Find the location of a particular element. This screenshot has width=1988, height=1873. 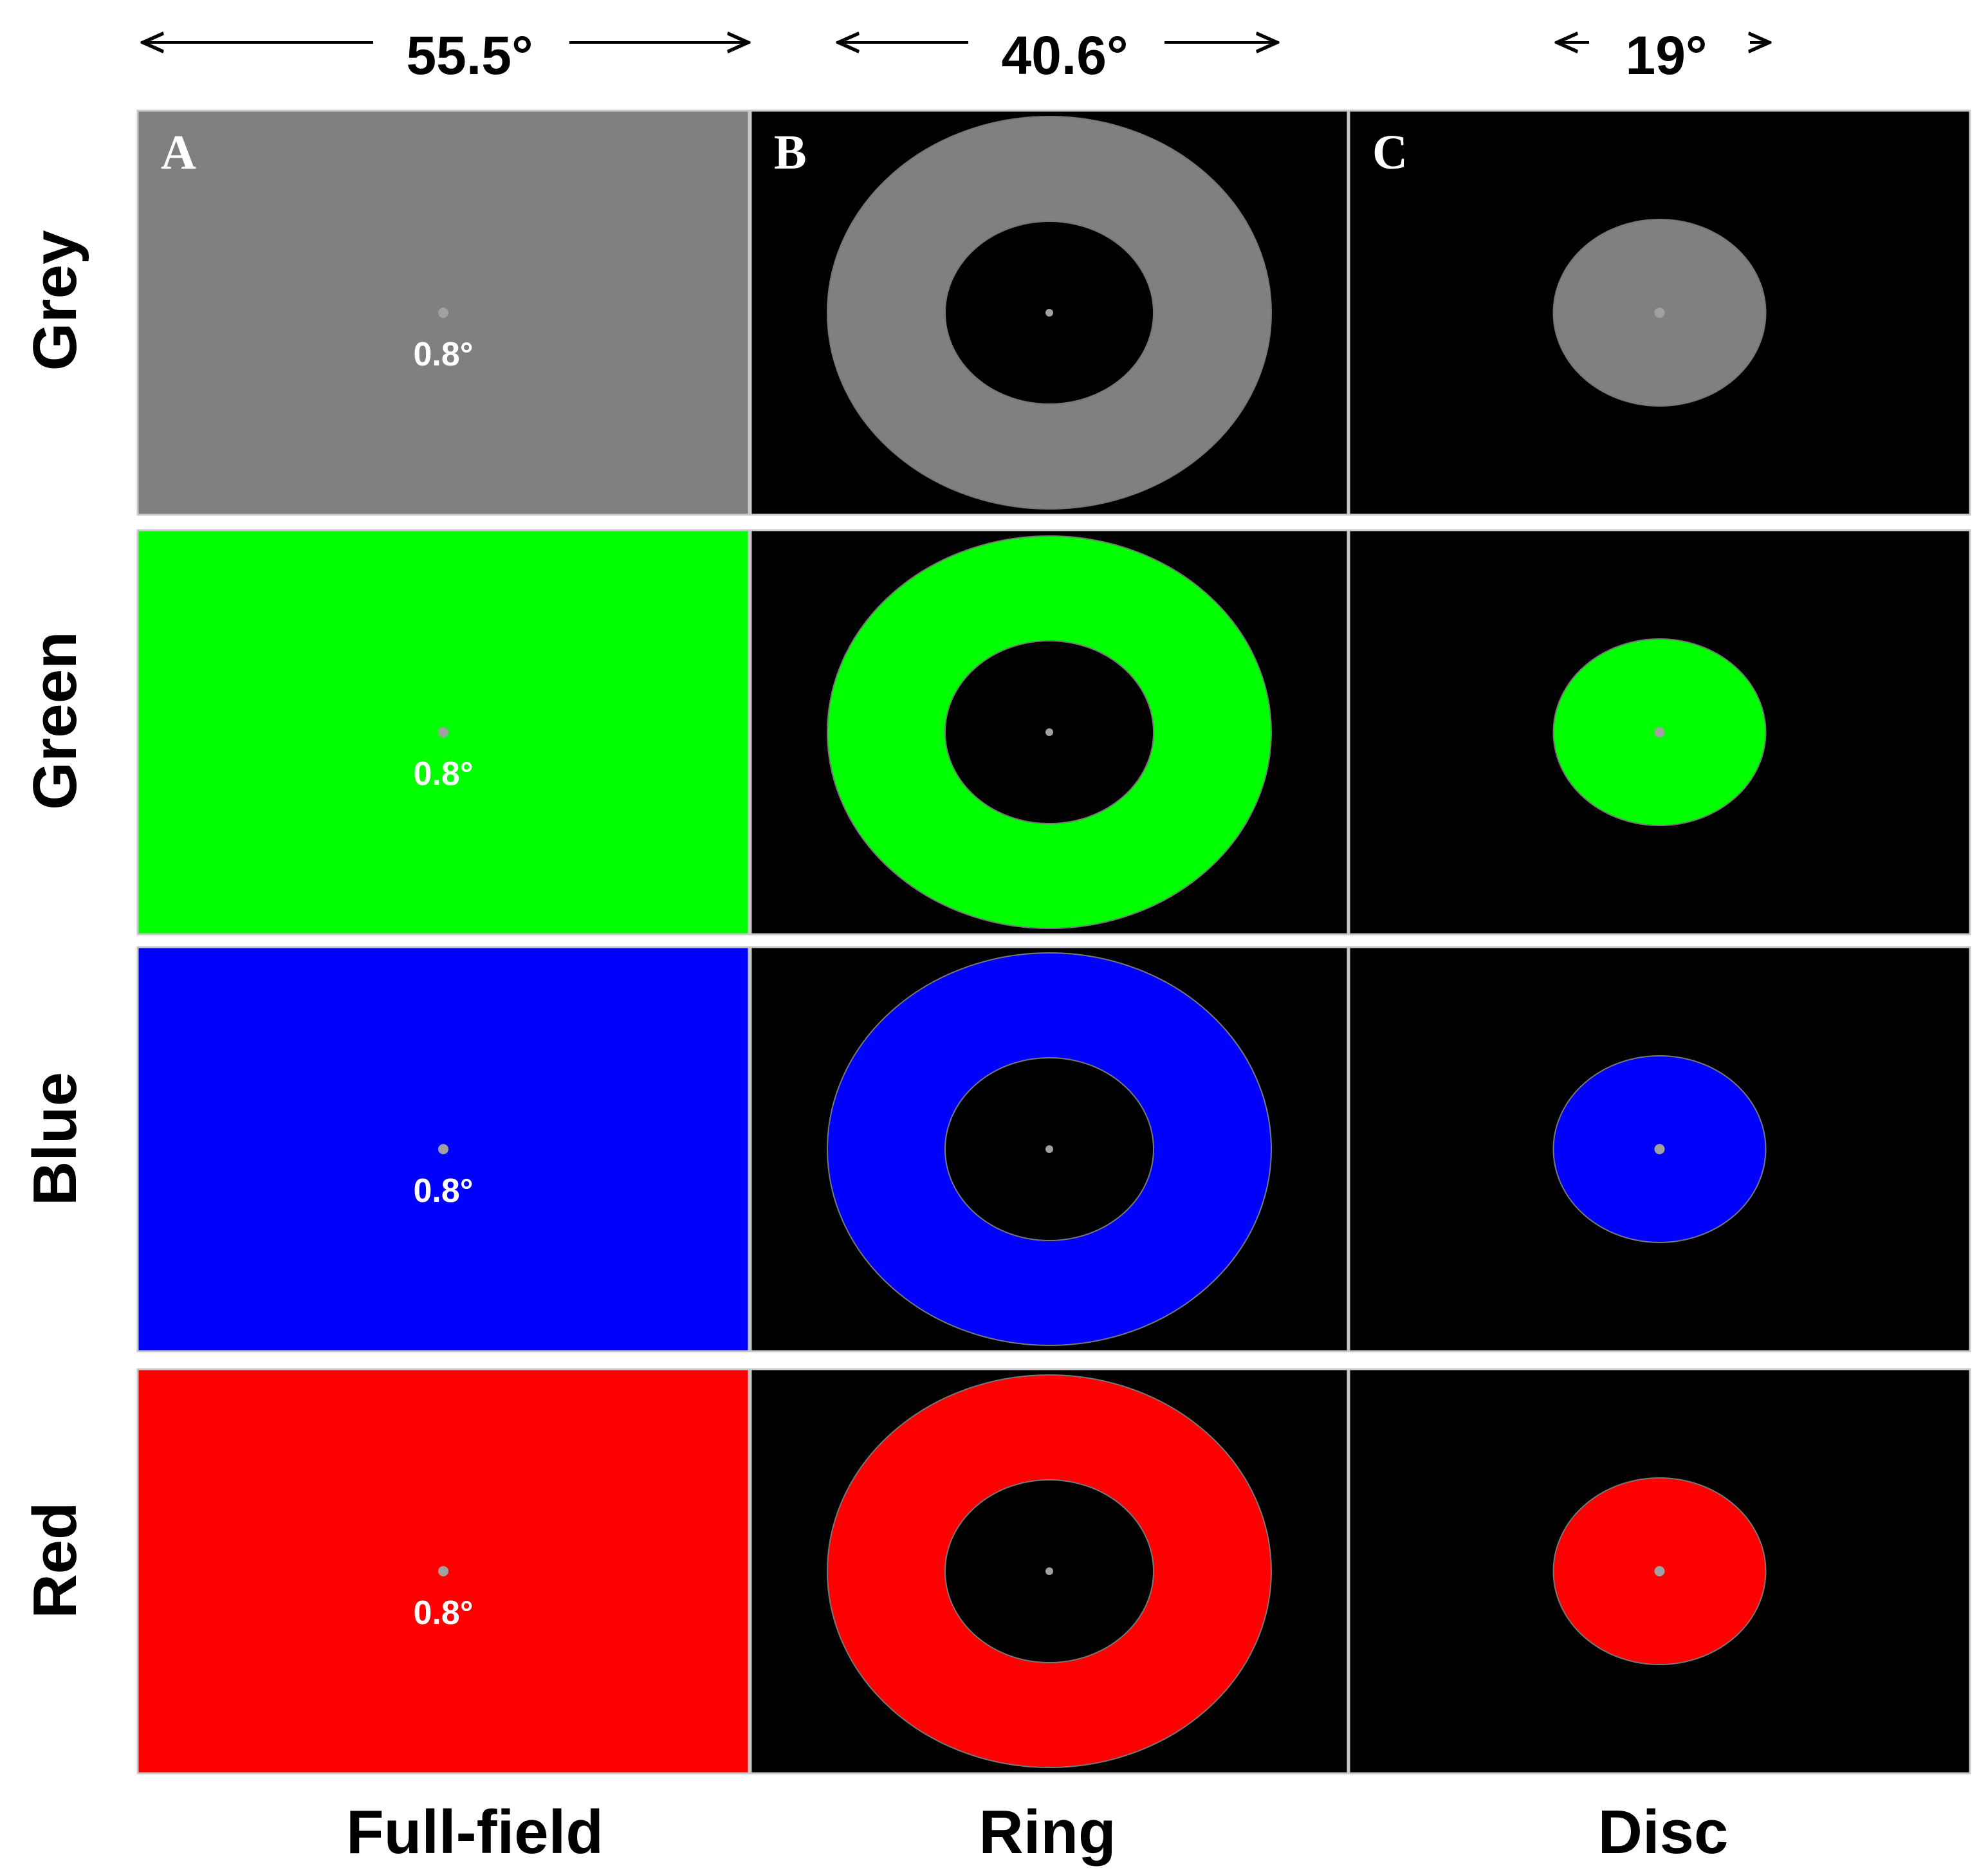

dimension-full-field: 55.5° is located at coordinates (445, 55).